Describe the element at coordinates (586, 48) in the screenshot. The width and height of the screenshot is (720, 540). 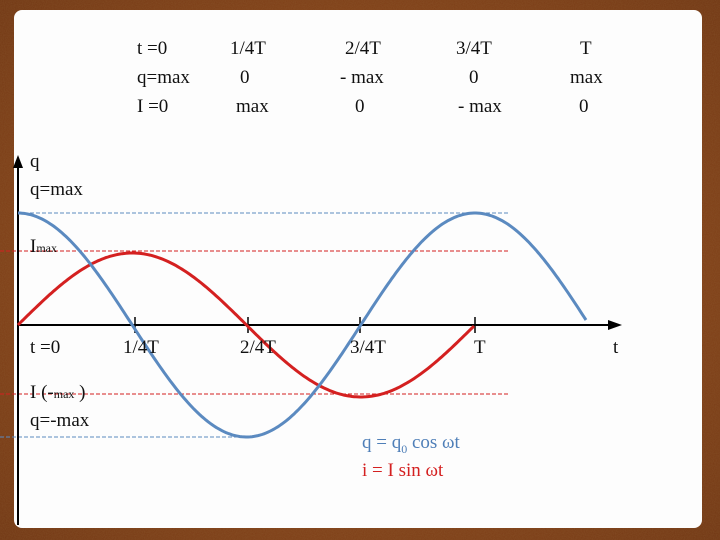
I see `cell: T` at that location.